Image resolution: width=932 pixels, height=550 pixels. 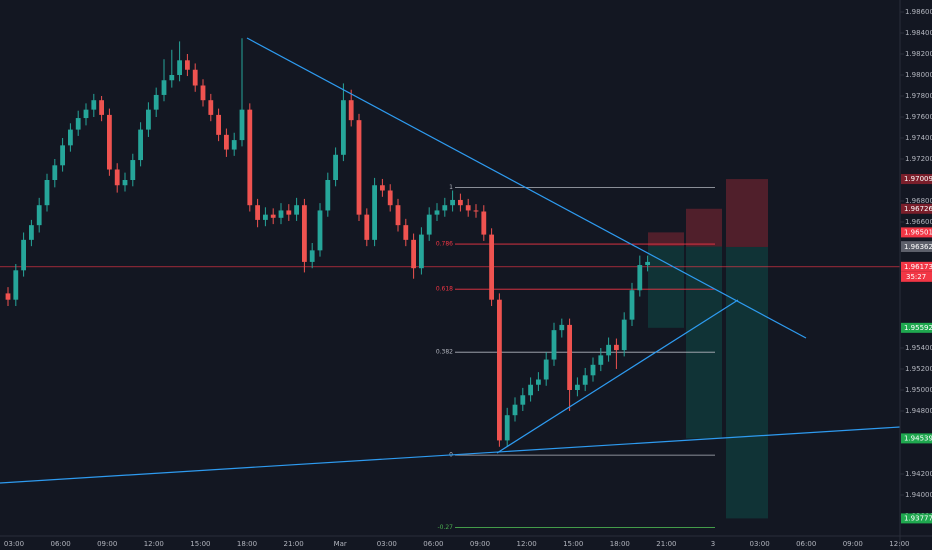 I want to click on y-tick-label: 1.94200, so click(x=918, y=474).